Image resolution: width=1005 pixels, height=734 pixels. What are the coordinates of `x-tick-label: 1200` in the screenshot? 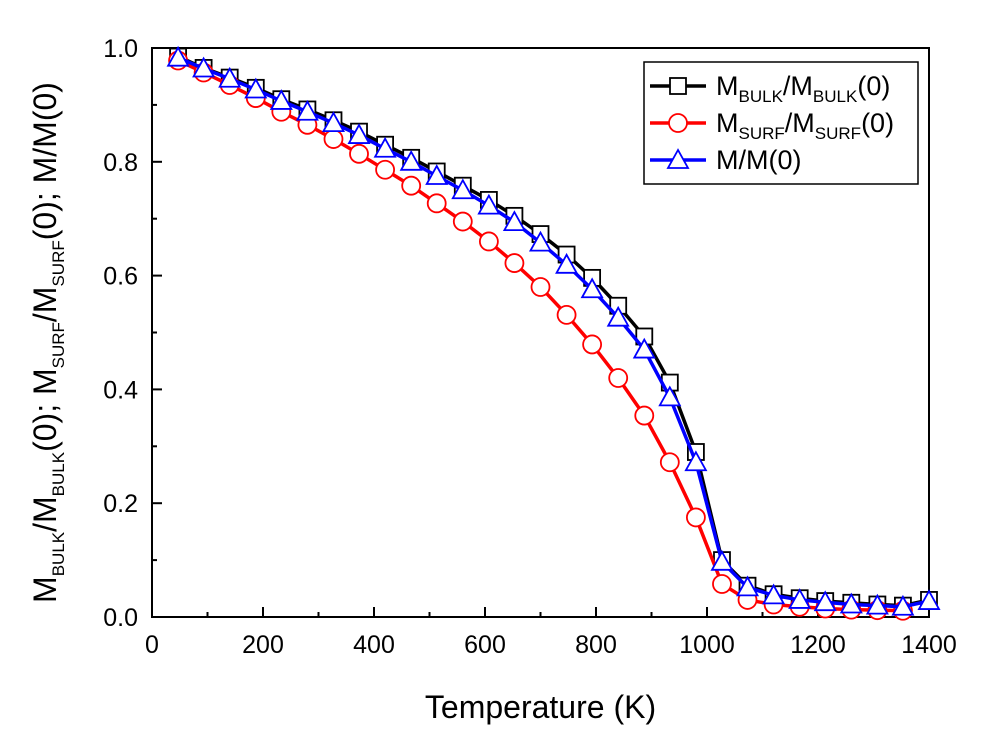 It's located at (818, 645).